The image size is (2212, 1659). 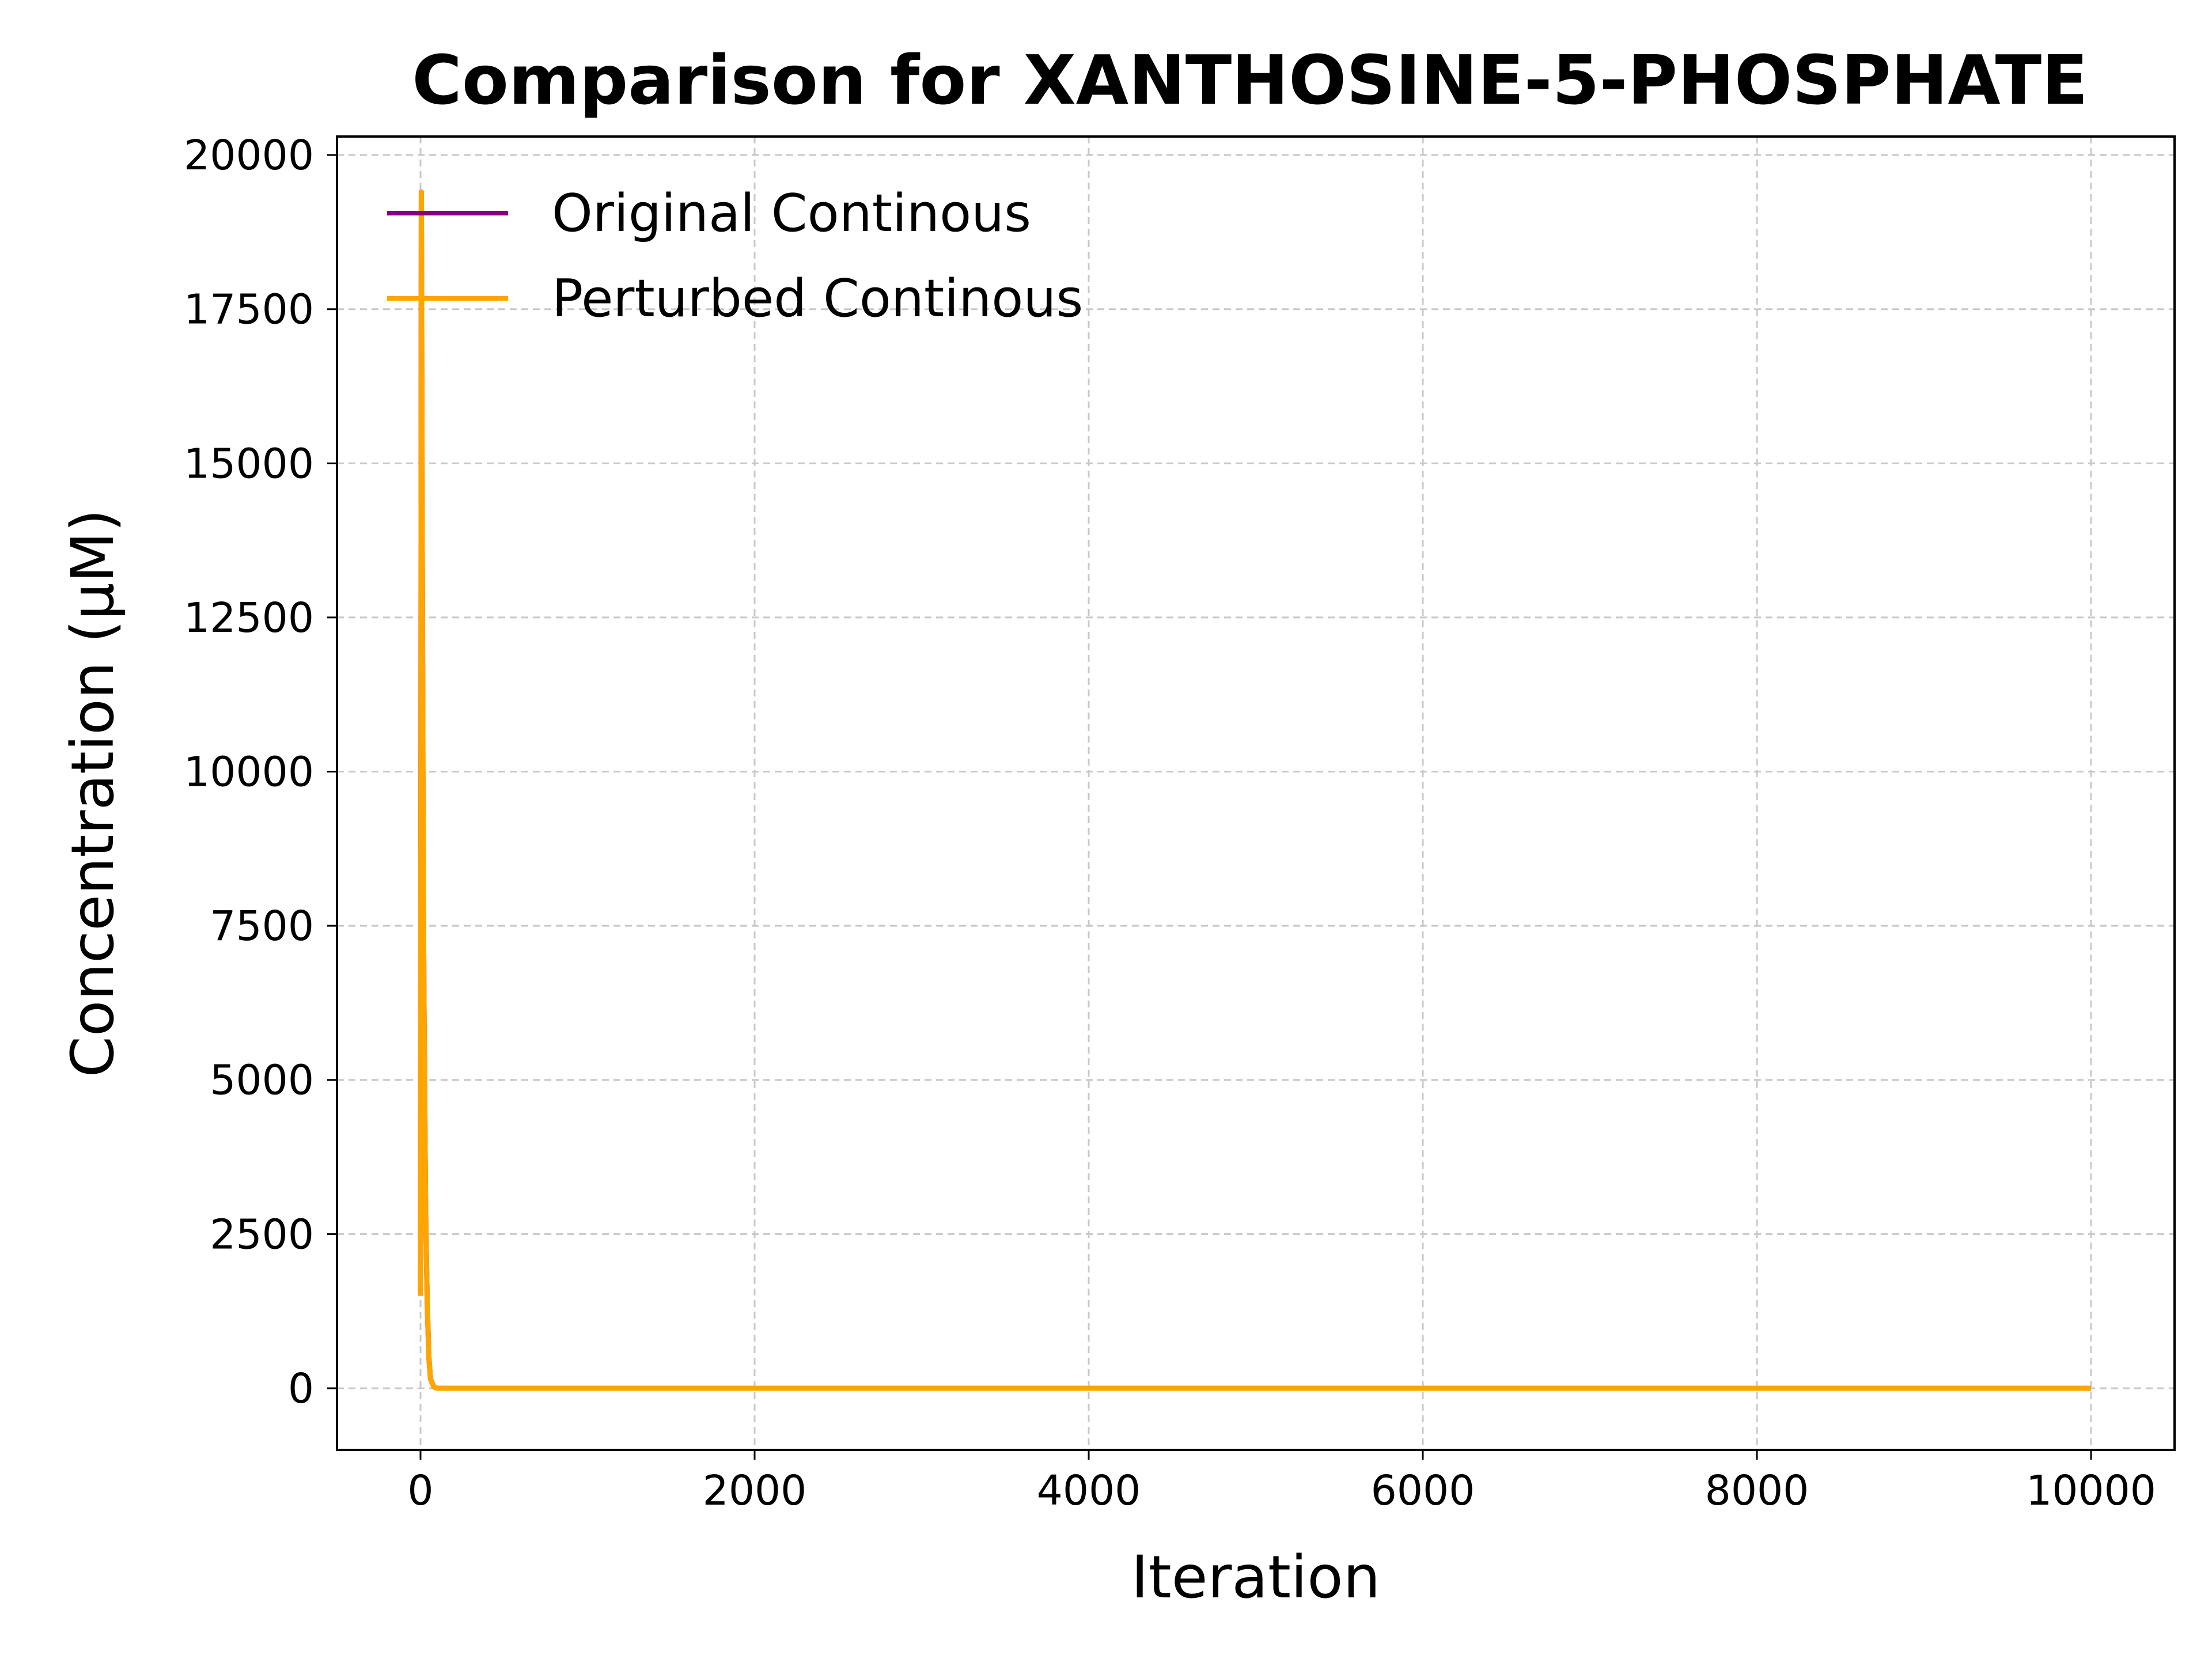 I want to click on y-tick-label-1: 2500, so click(x=262, y=1234).